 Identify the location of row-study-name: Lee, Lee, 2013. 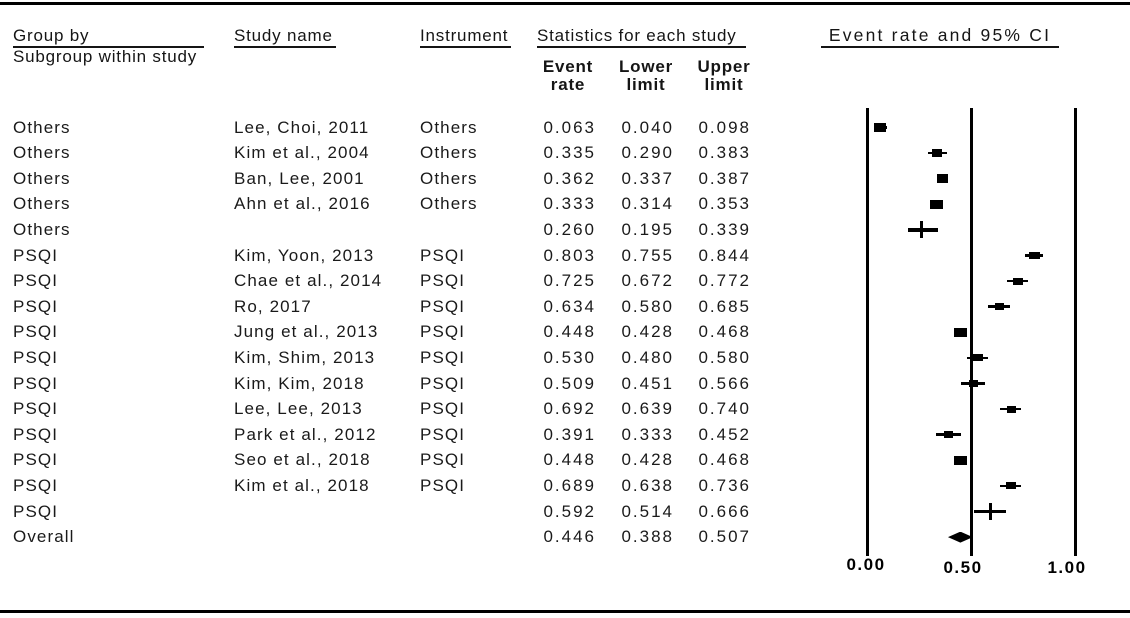
(298, 409).